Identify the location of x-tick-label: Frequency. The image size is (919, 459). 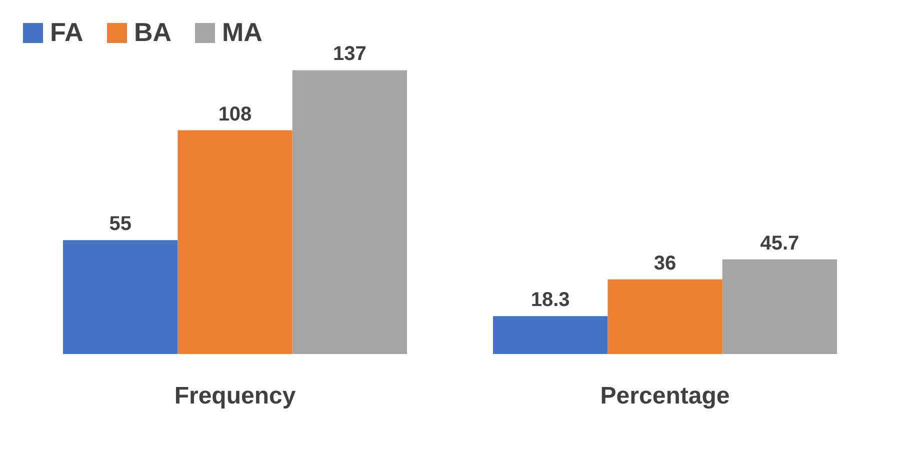
(235, 396).